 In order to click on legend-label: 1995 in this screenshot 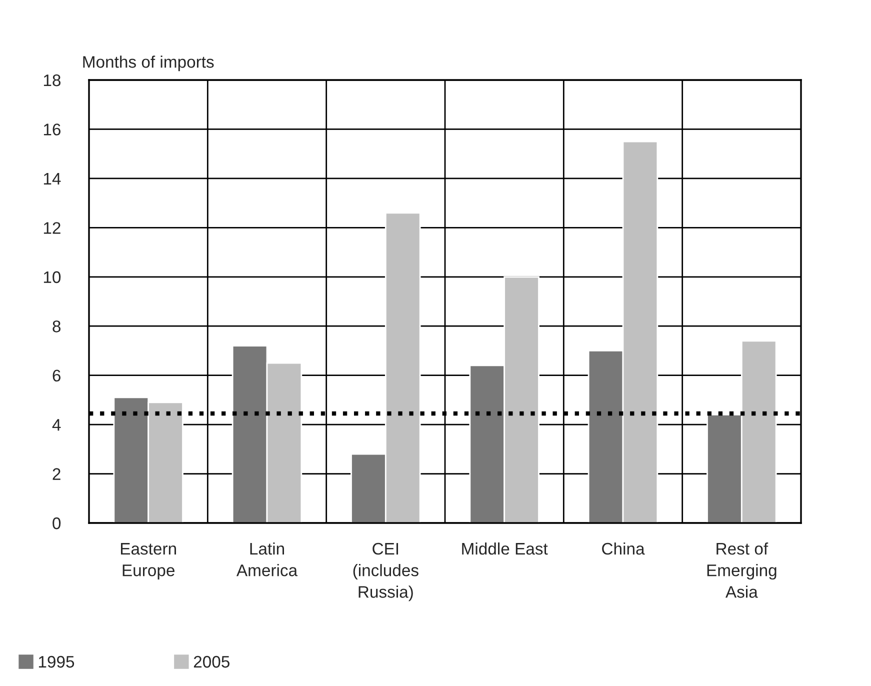, I will do `click(56, 662)`.